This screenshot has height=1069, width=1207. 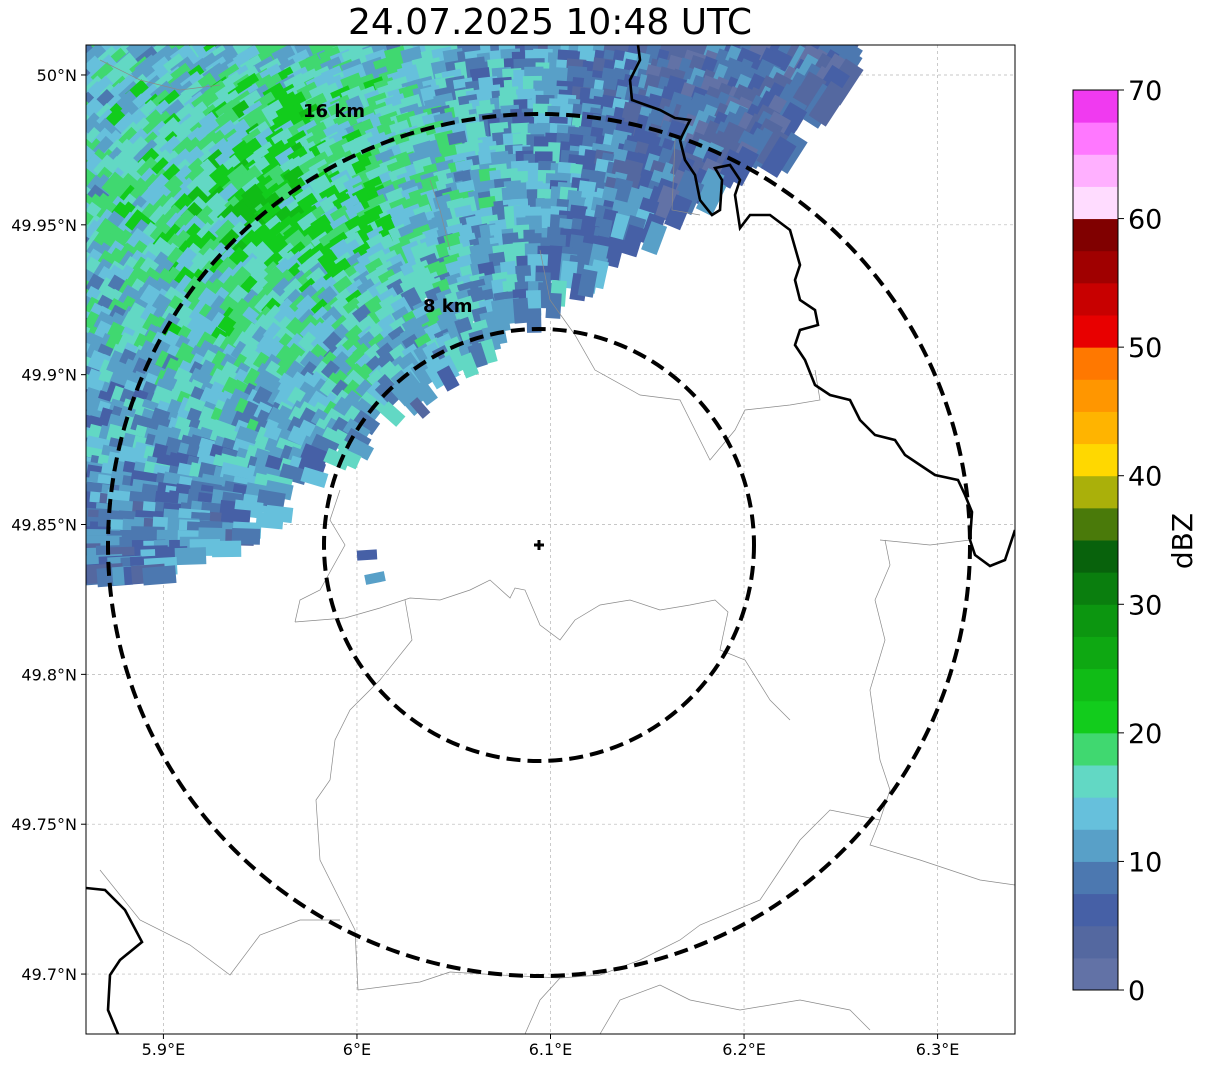 I want to click on colorbar-label: dBZ, so click(x=1182, y=541).